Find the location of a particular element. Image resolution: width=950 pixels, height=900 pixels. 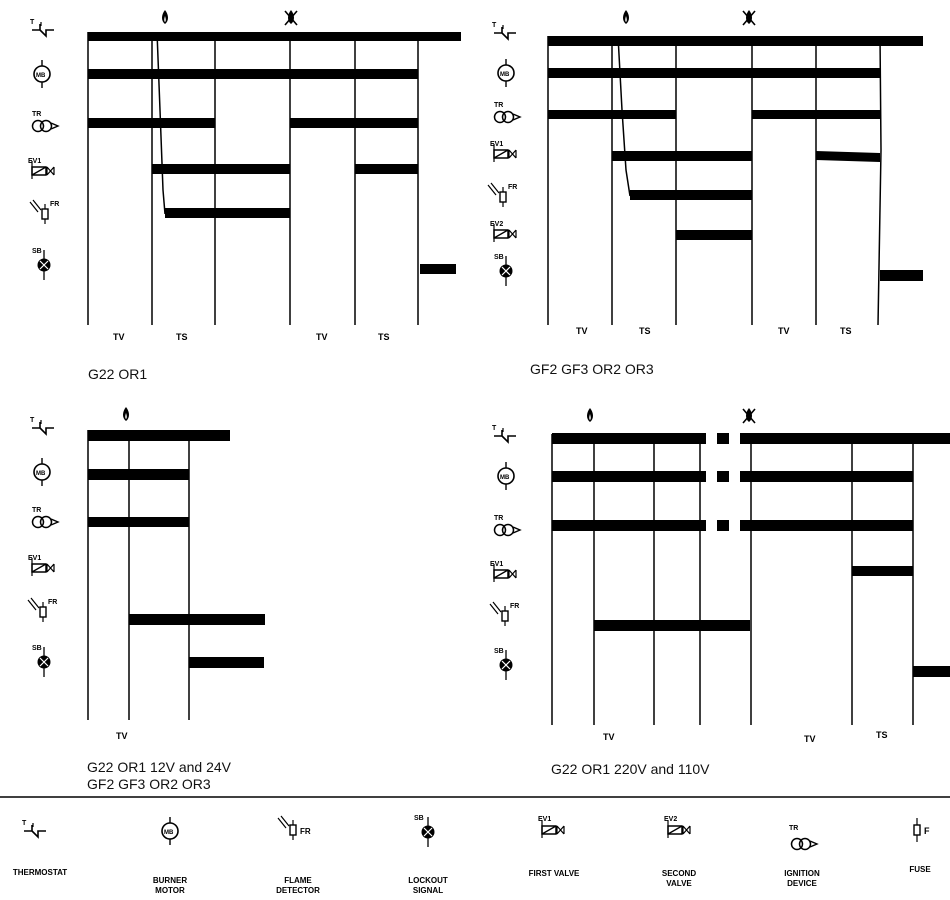

legend-tag: F is located at coordinates (927, 831).